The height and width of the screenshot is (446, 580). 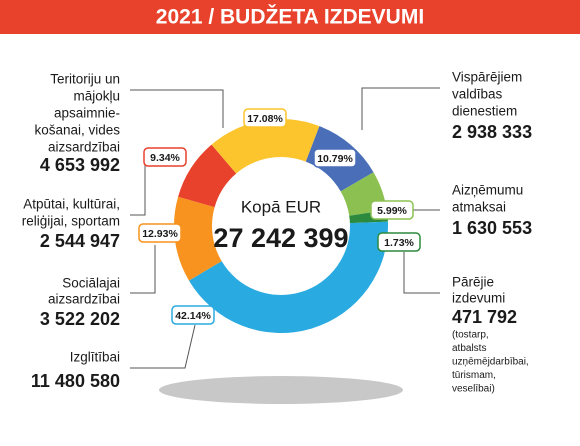 I want to click on category-label: atmaksai, so click(x=479, y=207).